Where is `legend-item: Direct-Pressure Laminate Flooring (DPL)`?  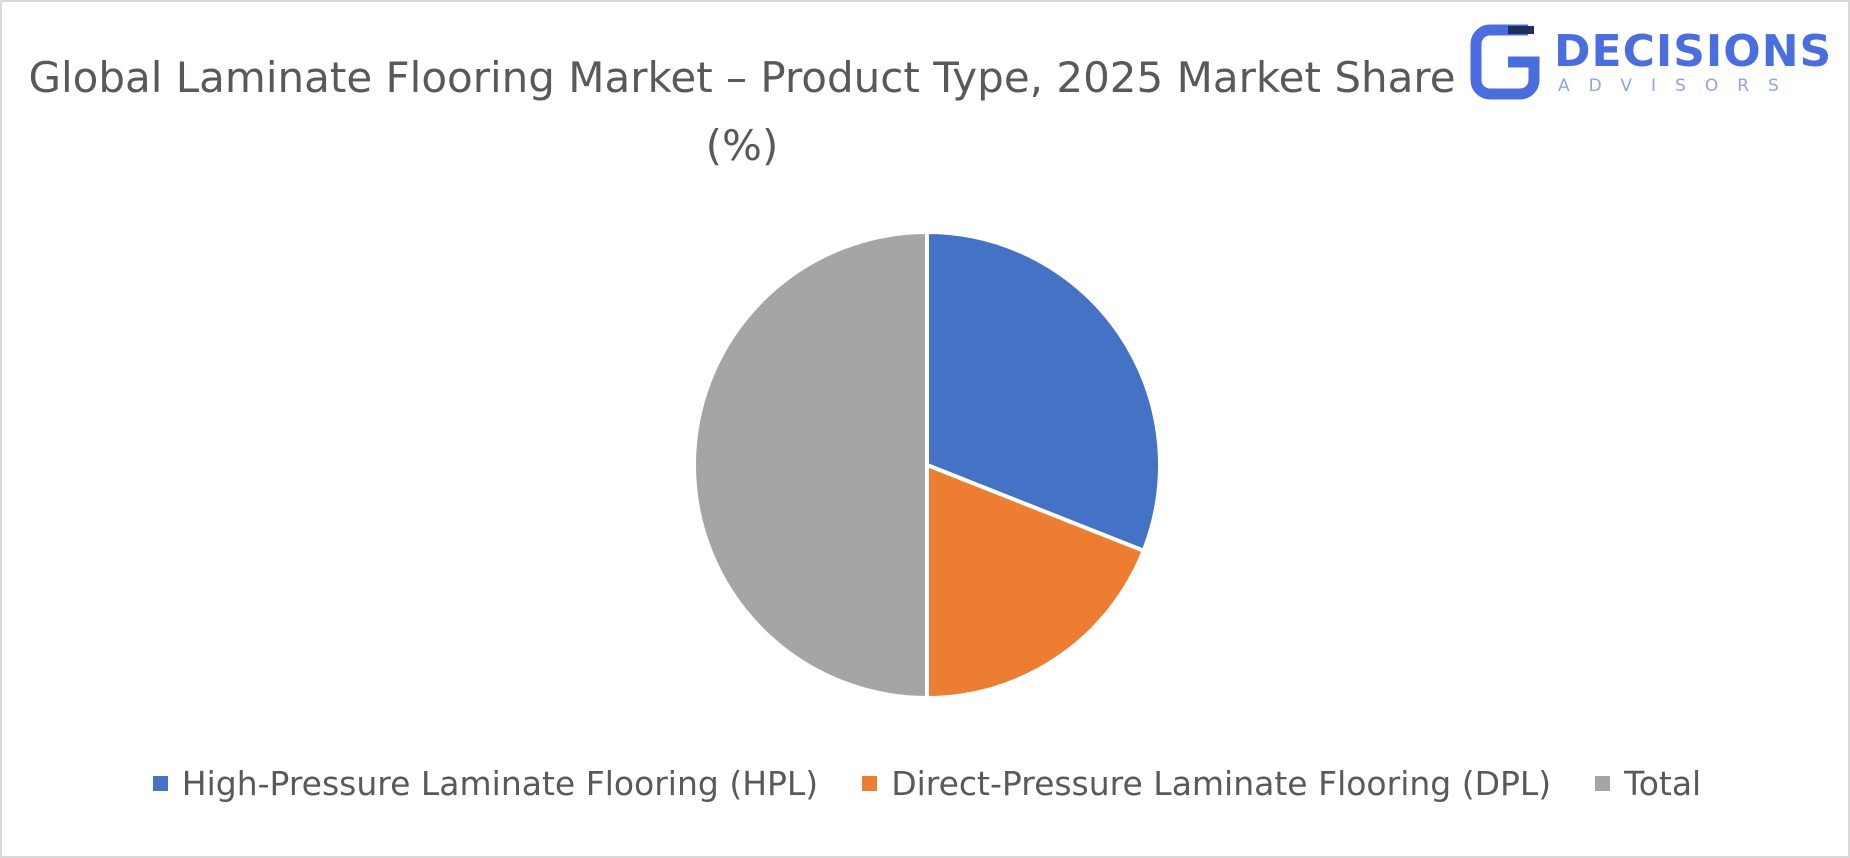
legend-item: Direct-Pressure Laminate Flooring (DPL) is located at coordinates (1206, 783).